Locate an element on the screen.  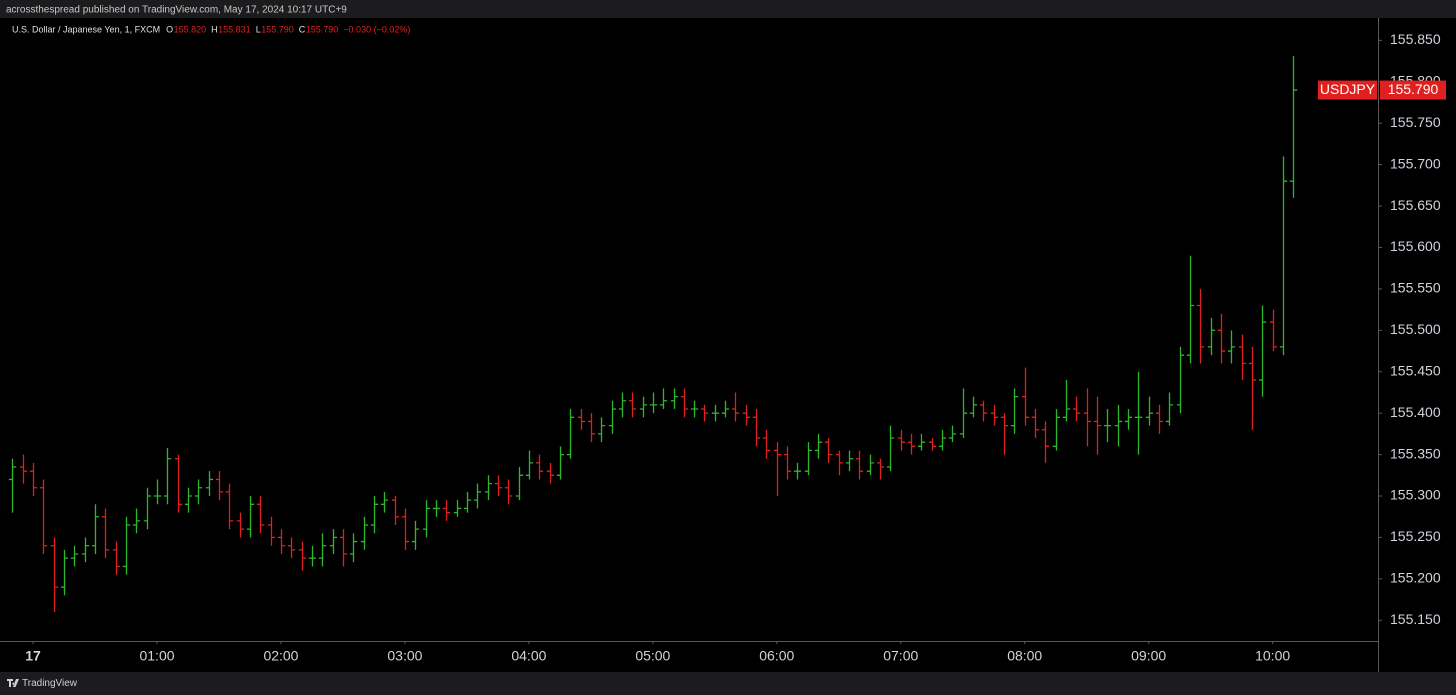
y-tick-label: 155.200 is located at coordinates (1415, 578).